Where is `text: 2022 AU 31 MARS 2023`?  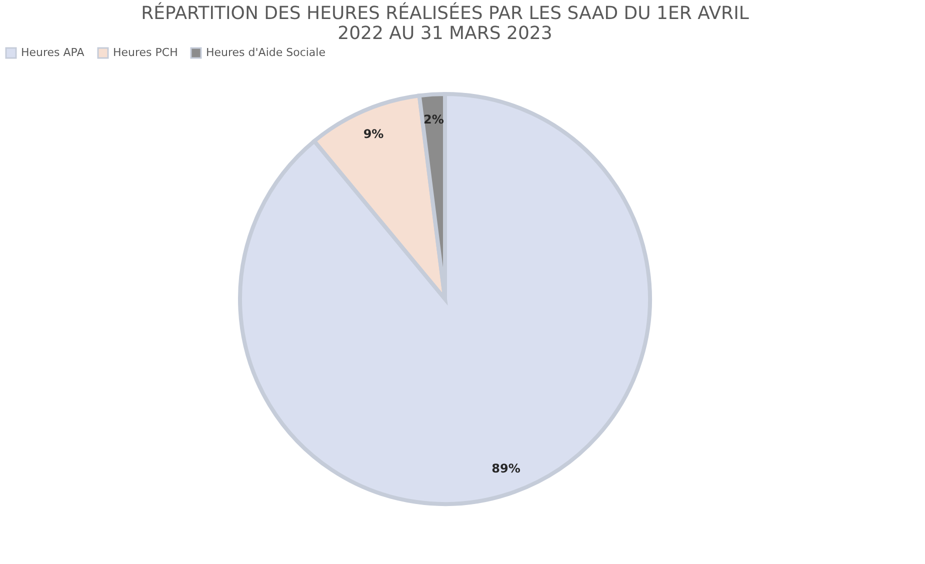 text: 2022 AU 31 MARS 2023 is located at coordinates (445, 33).